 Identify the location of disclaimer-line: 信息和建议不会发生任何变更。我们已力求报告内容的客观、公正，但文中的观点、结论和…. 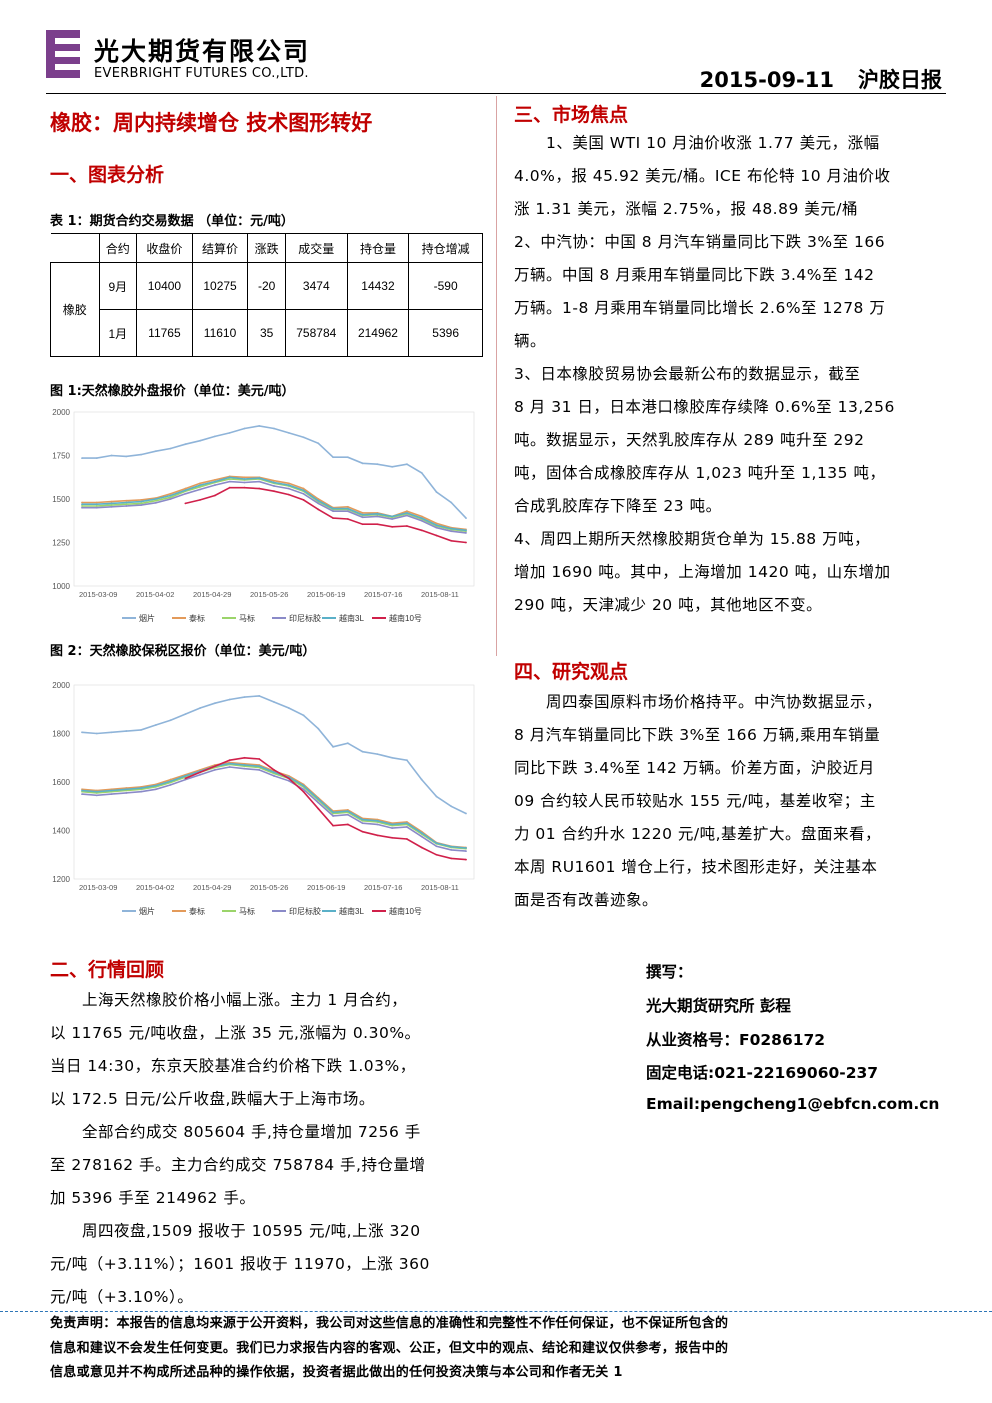
(389, 1348).